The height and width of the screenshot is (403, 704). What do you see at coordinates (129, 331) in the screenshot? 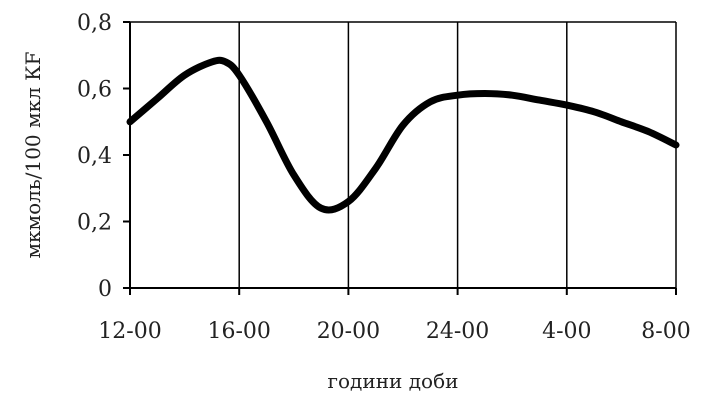
I see `x-tick-label-0: 12-00` at bounding box center [129, 331].